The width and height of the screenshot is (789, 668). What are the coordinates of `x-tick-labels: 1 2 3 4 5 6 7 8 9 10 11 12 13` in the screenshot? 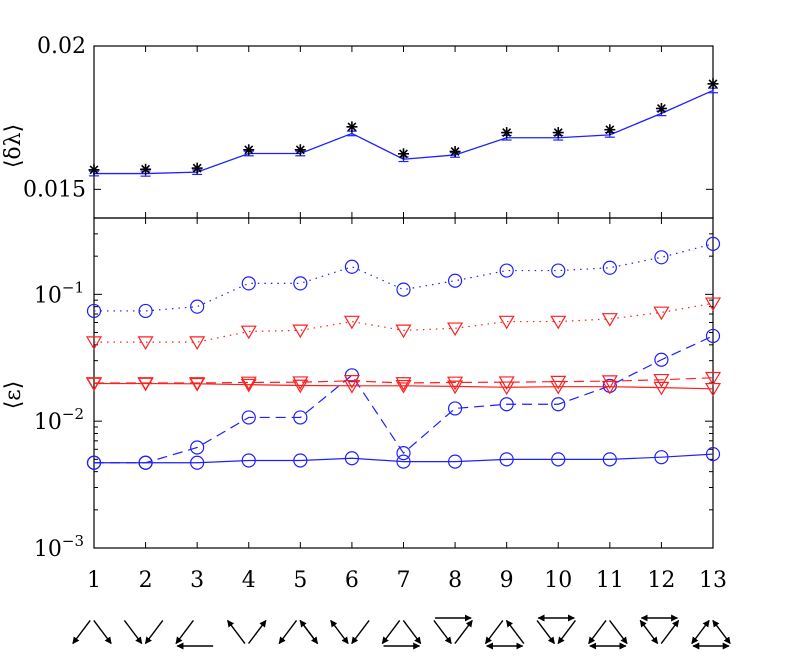 It's located at (407, 580).